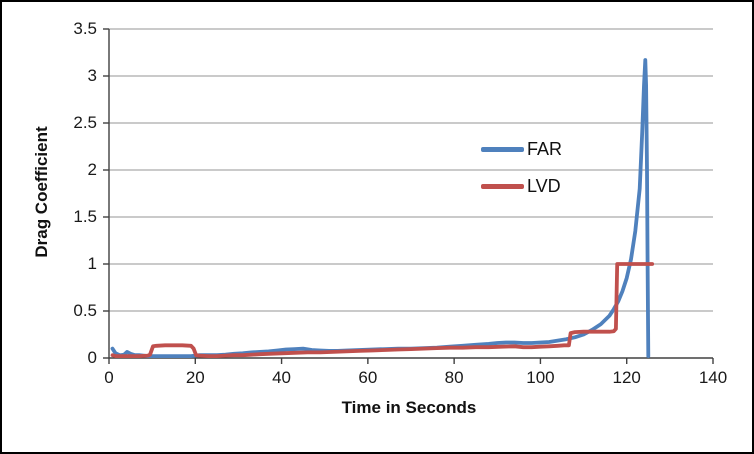 This screenshot has height=454, width=754. Describe the element at coordinates (502, 186) in the screenshot. I see `legend-lvd-line-swatch` at that location.